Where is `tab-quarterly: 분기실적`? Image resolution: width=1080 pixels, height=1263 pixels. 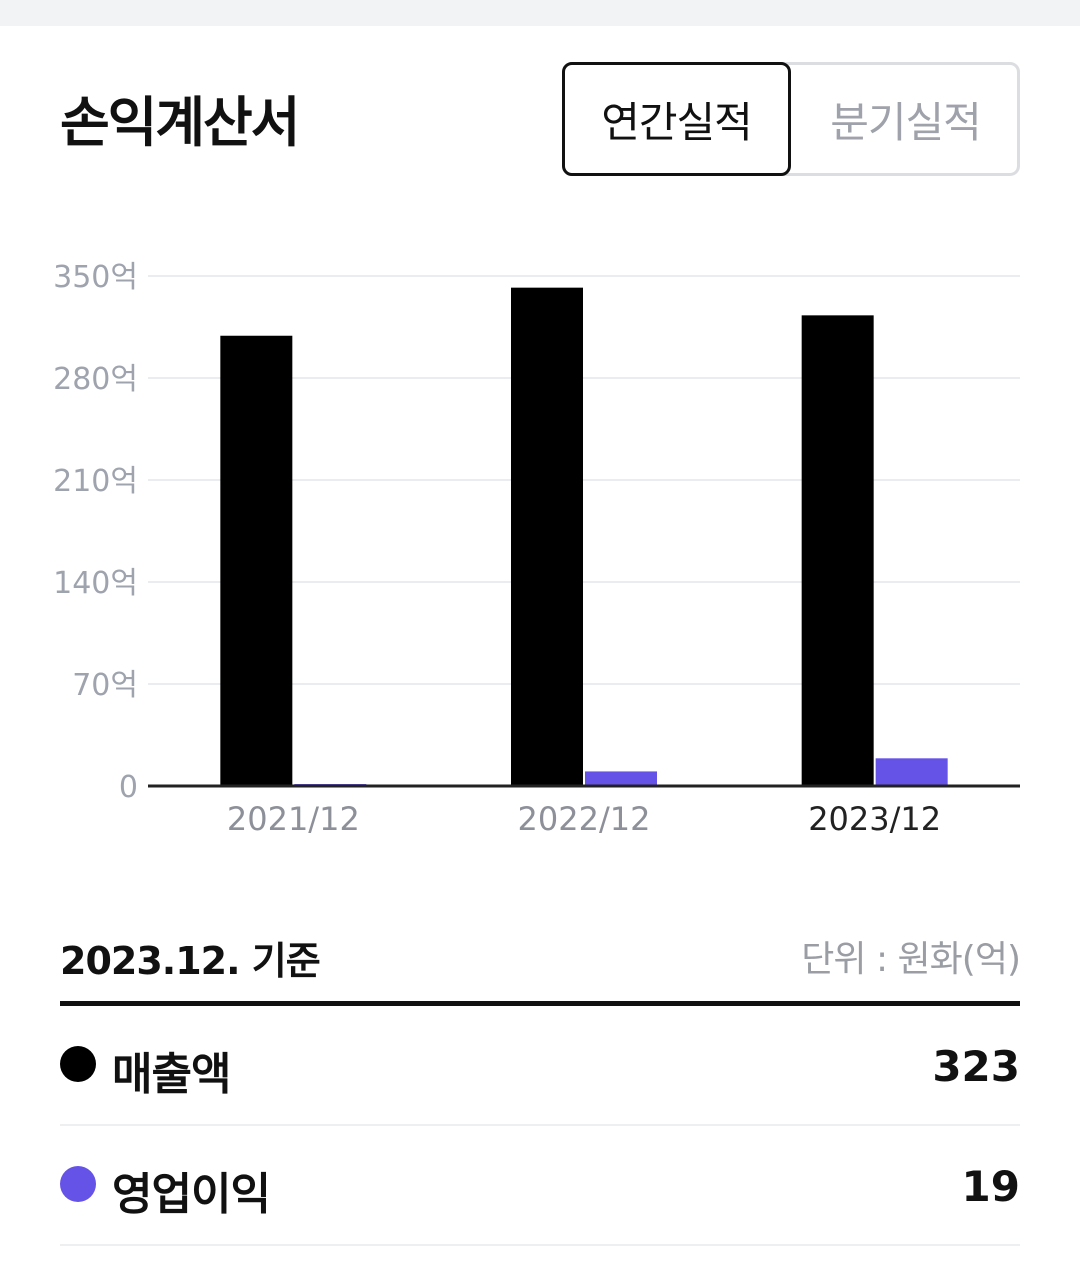 tab-quarterly: 분기실적 is located at coordinates (906, 122).